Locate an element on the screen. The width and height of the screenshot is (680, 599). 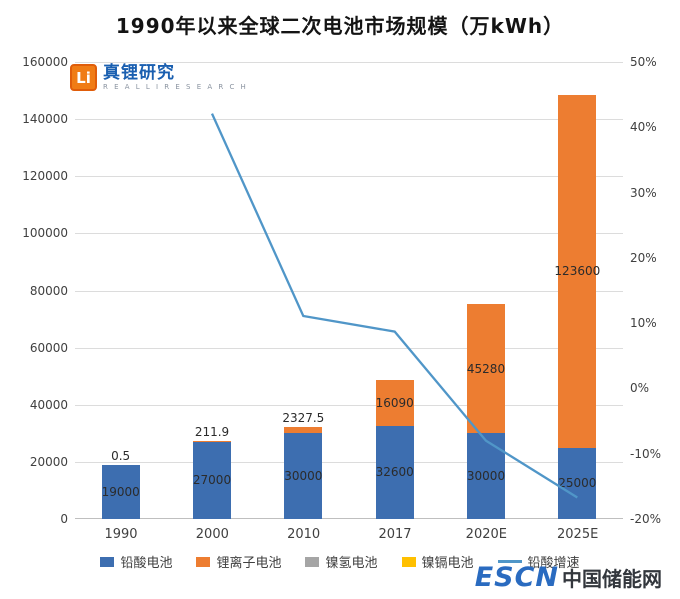
bar-value-label: 19000 is located at coordinates (120, 491).